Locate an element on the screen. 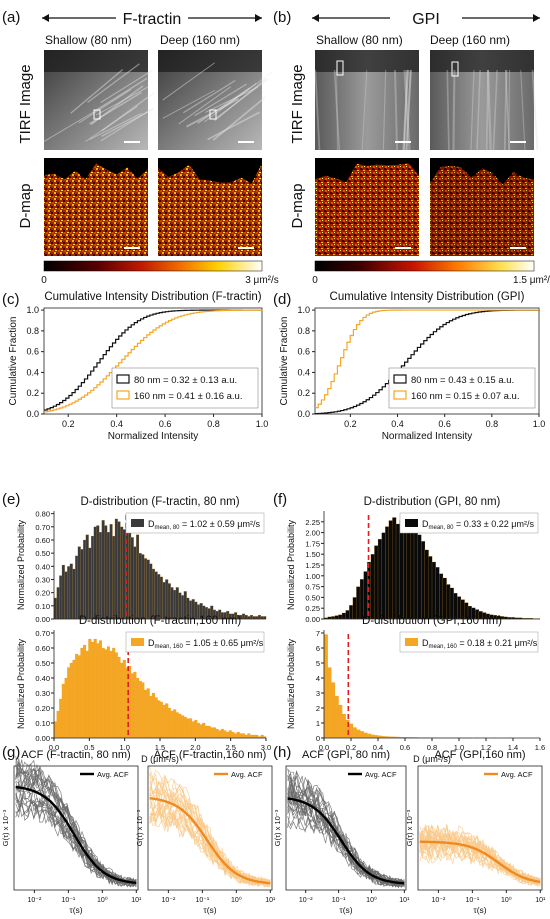 Image resolution: width=550 pixels, height=919 pixels. y-tick-label: 0.25 is located at coordinates (312, 608).